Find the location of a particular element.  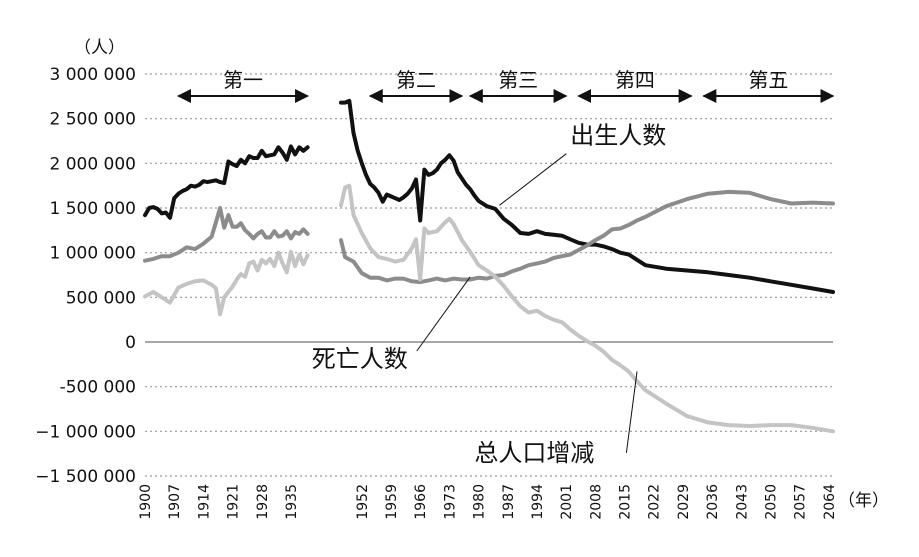

x-tick-label: 1914 is located at coordinates (204, 502).